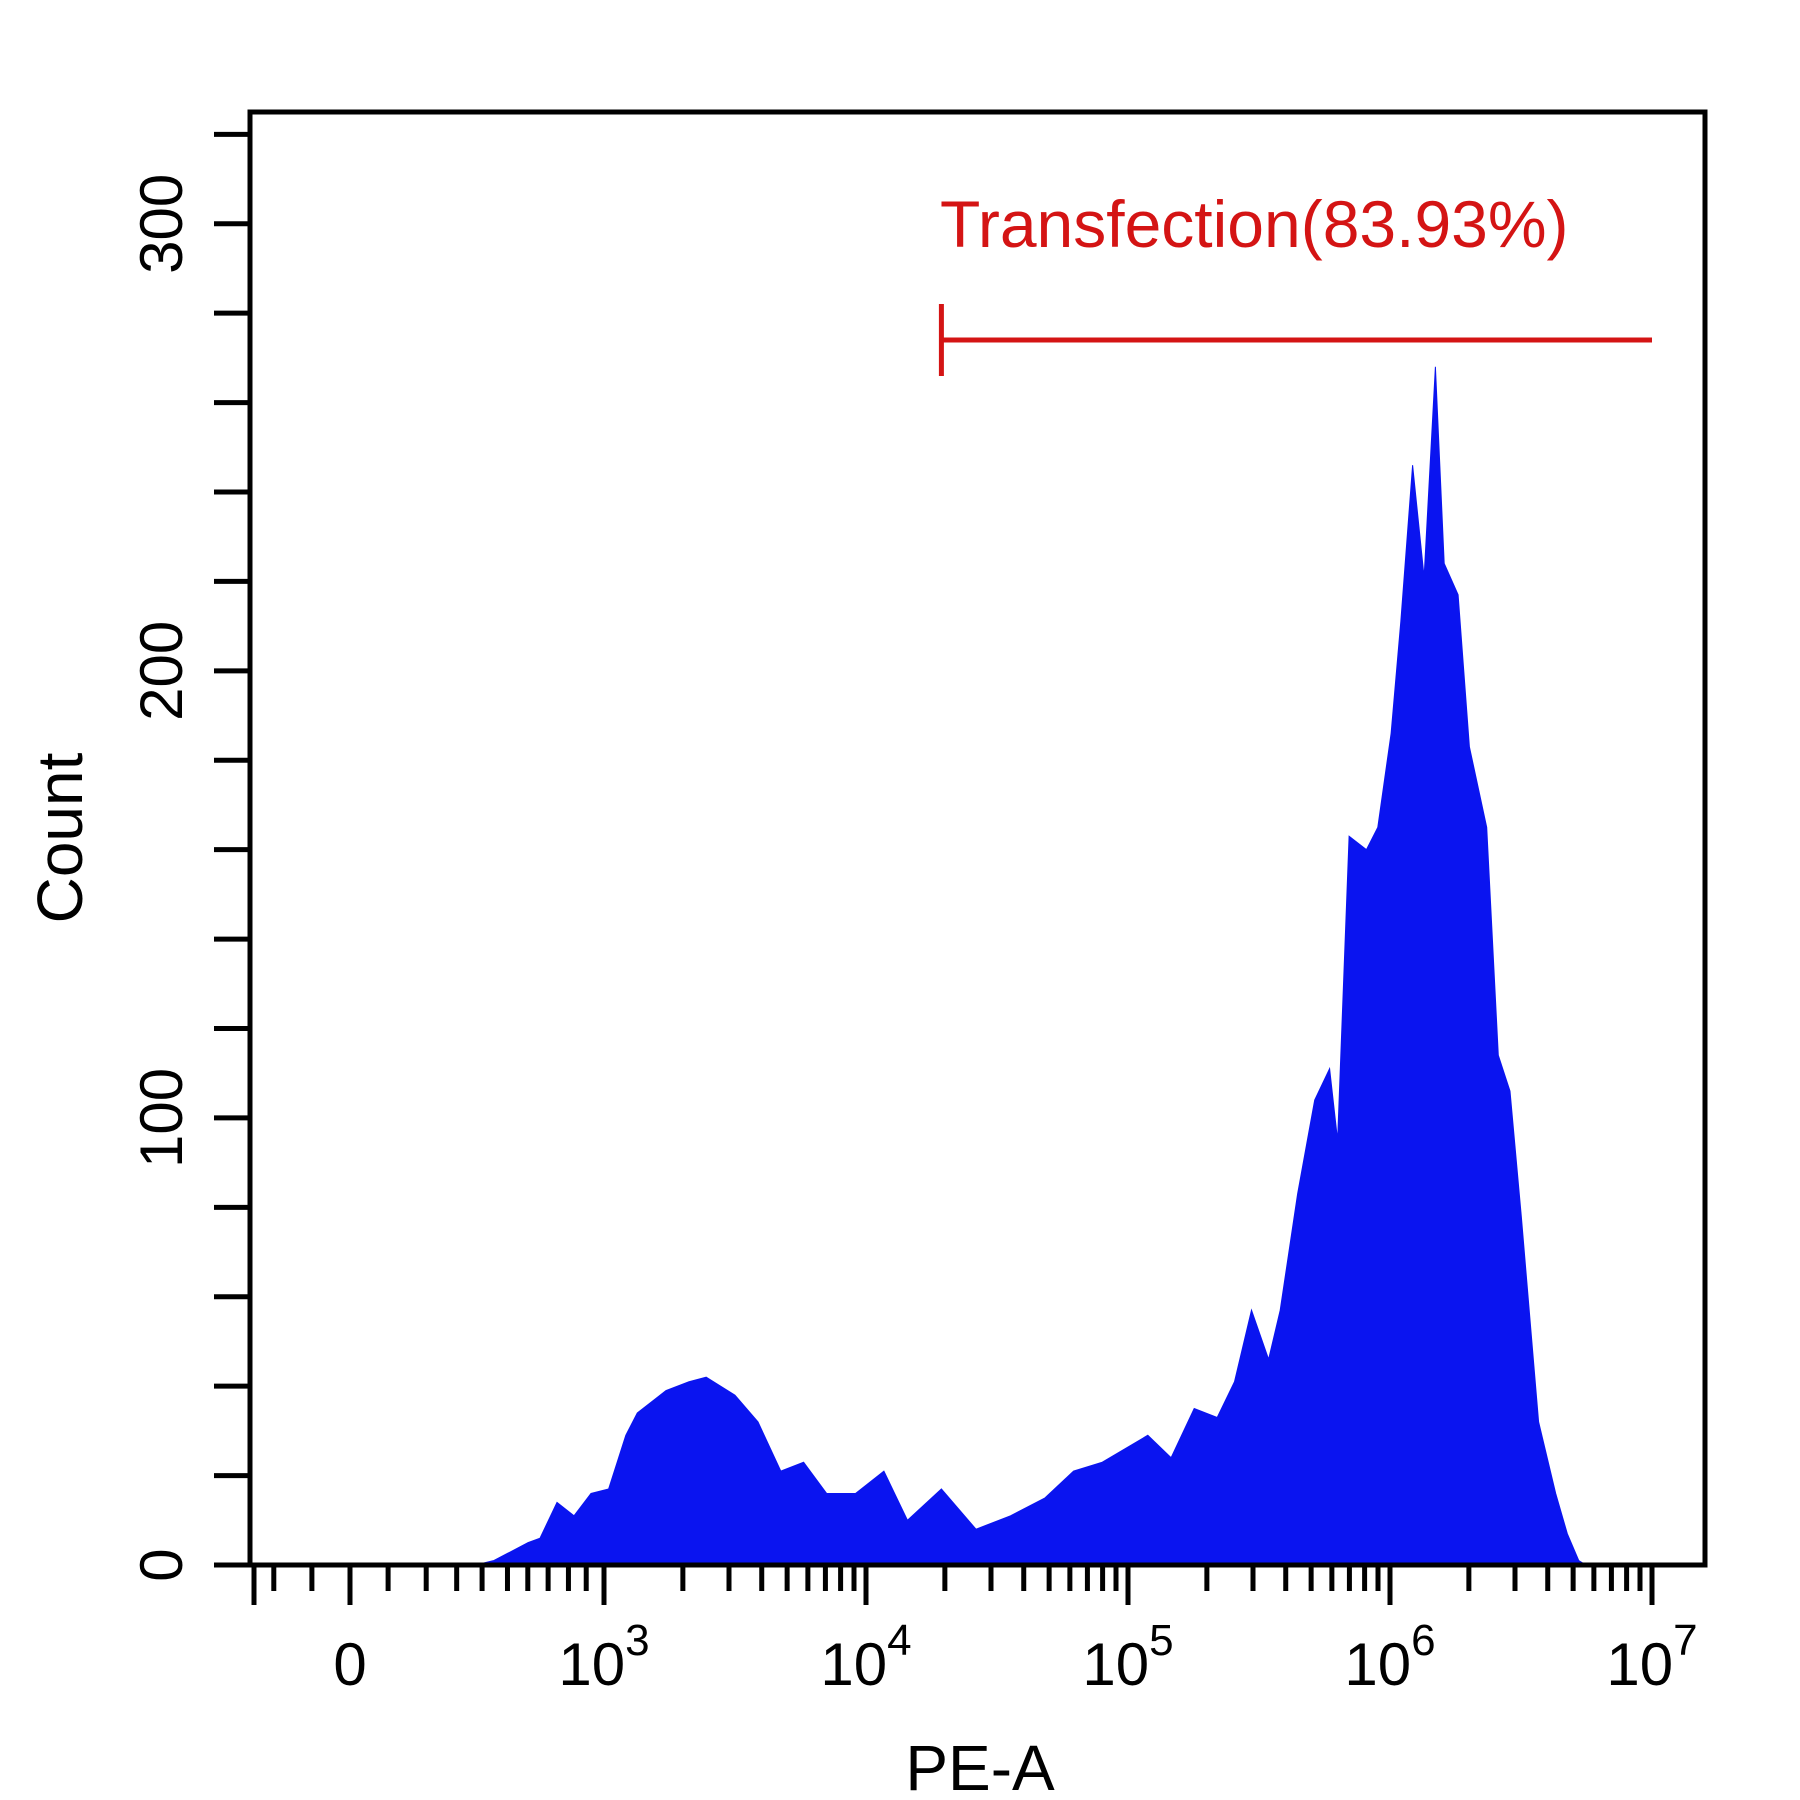 Image resolution: width=1800 pixels, height=1800 pixels. I want to click on y-tick-label: 300, so click(161, 224).